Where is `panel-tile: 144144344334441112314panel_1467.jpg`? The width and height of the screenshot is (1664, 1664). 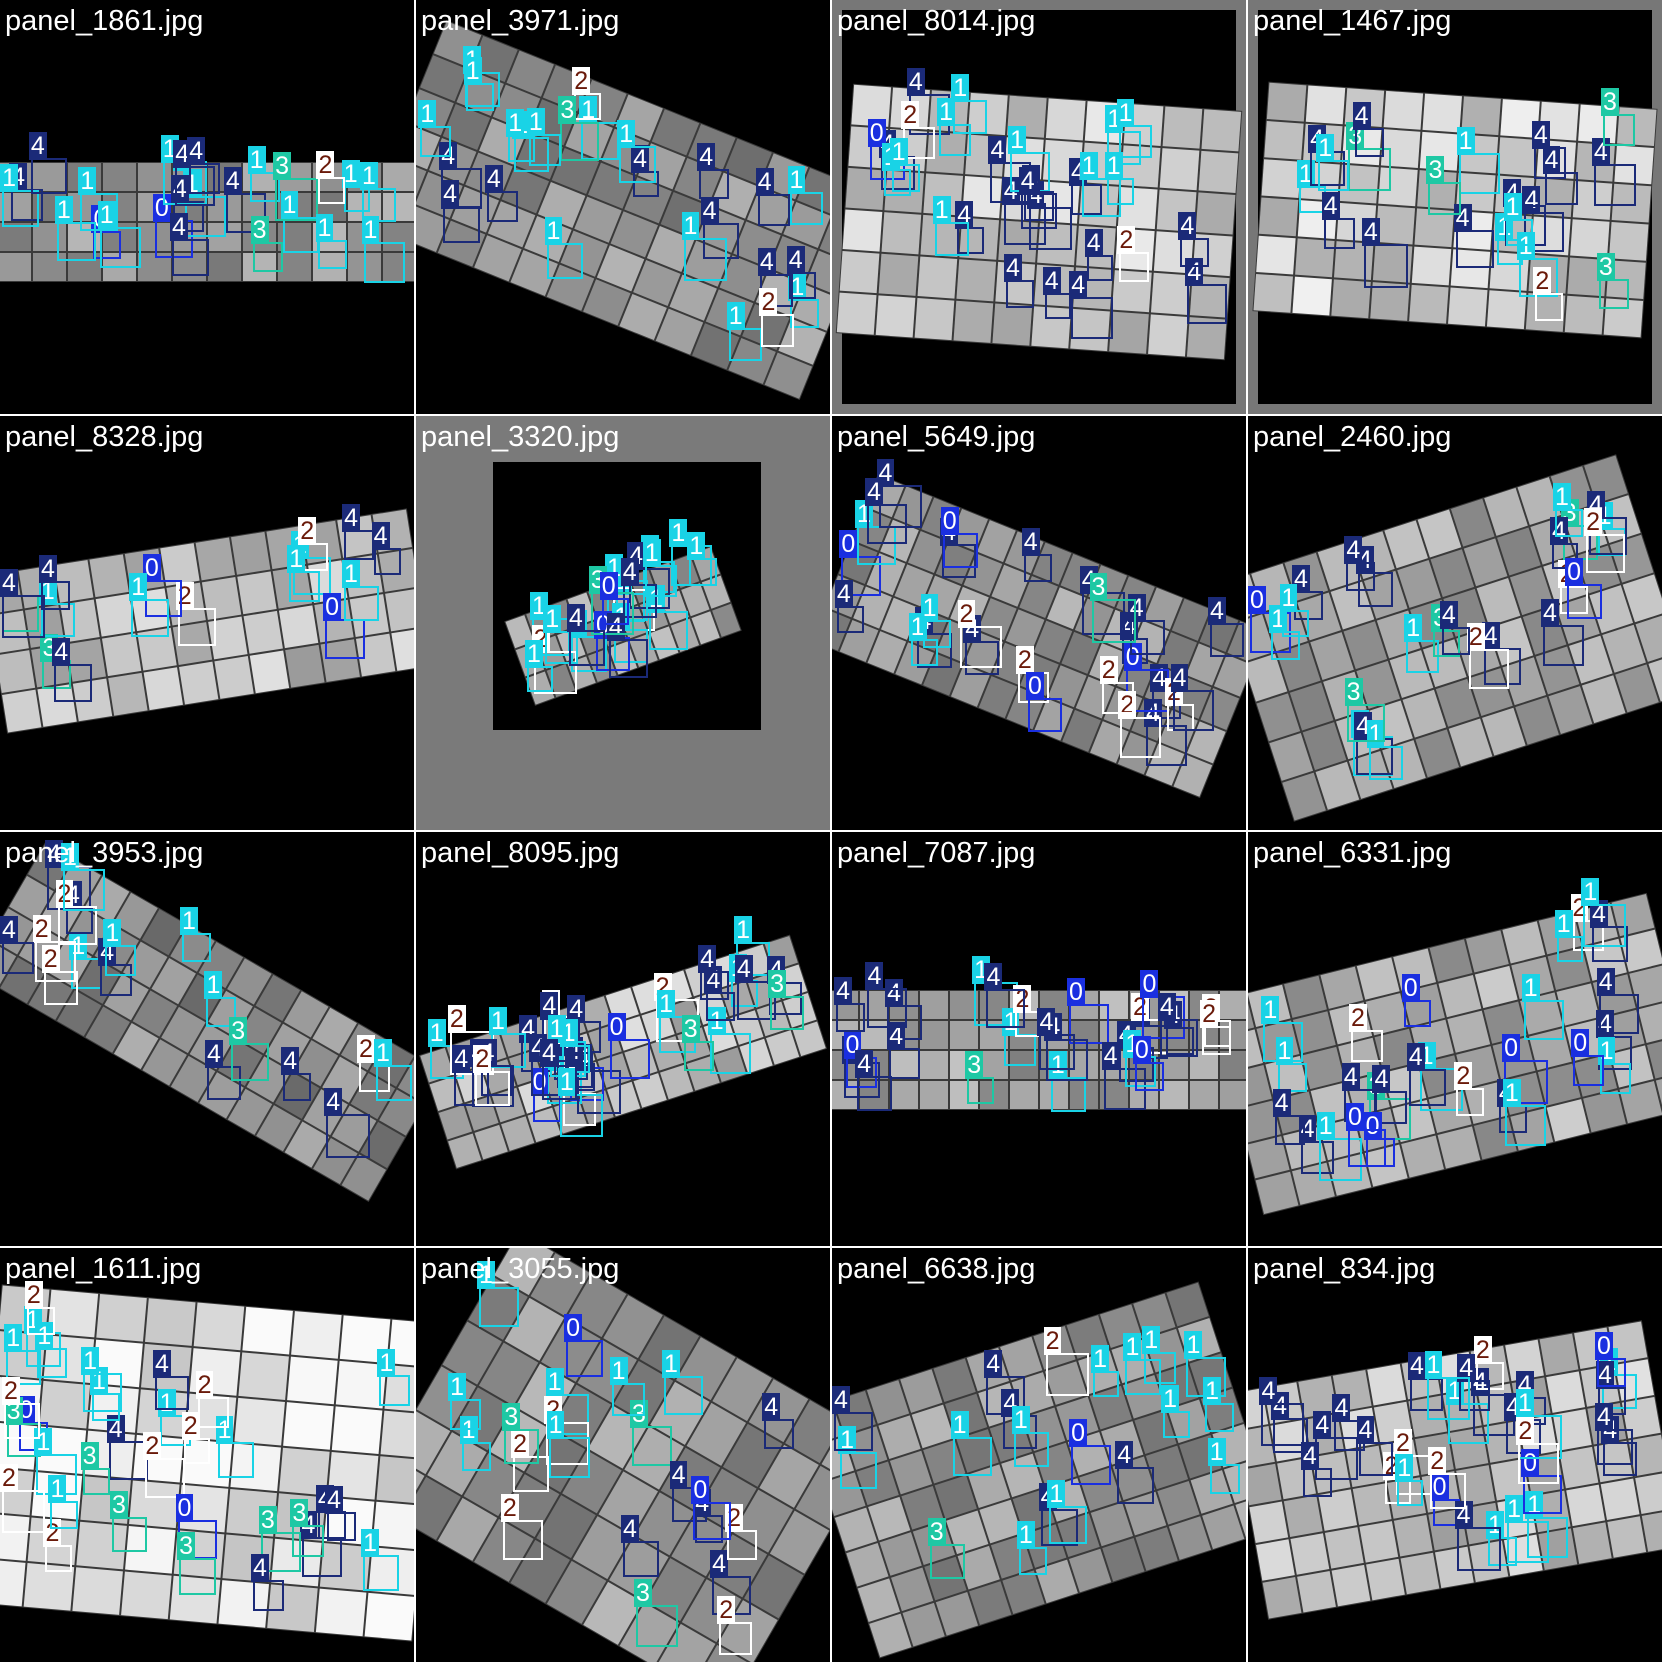 panel-tile: 144144344334441112314panel_1467.jpg is located at coordinates (1455, 207).